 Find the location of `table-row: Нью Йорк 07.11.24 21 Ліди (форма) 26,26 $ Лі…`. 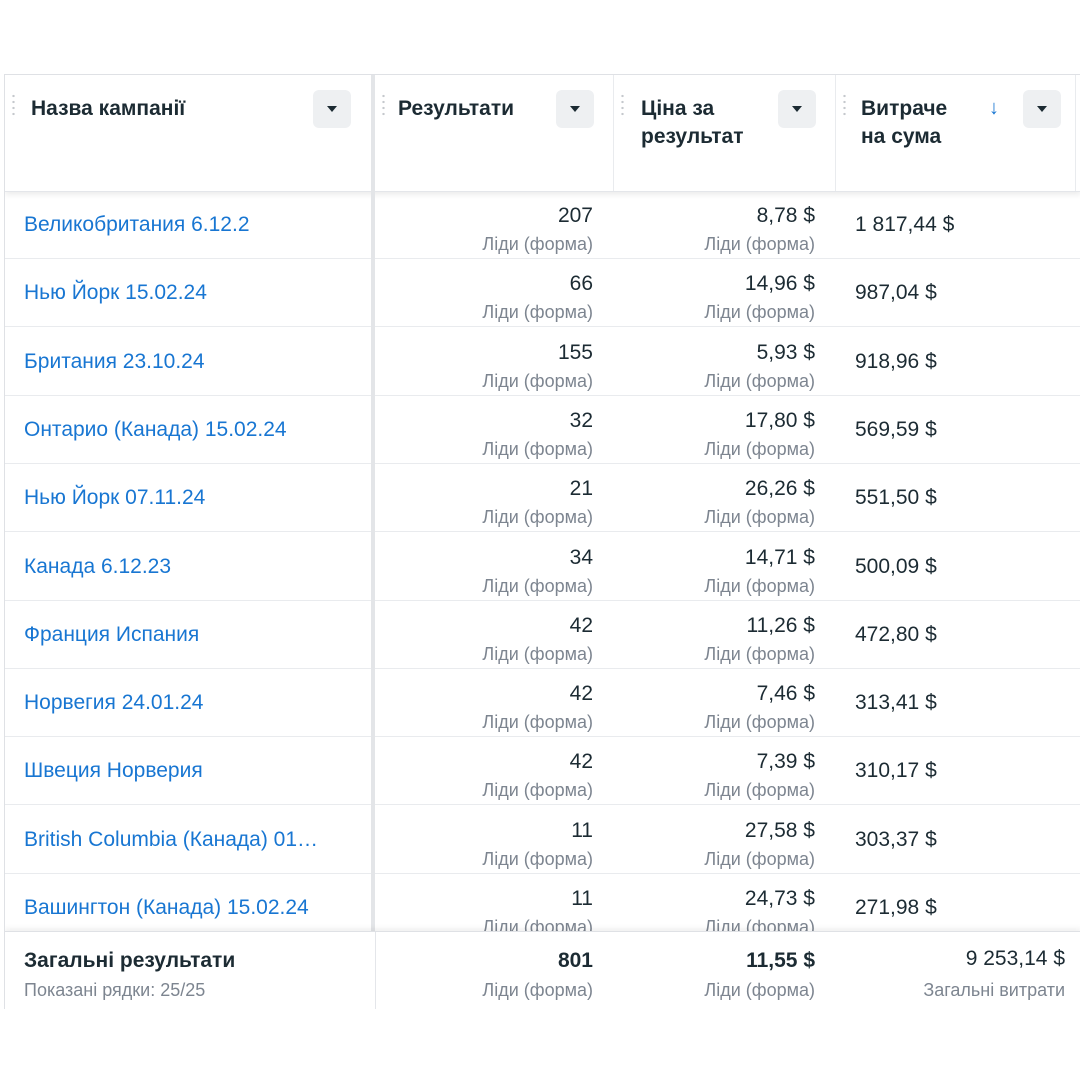

table-row: Нью Йорк 07.11.24 21 Ліди (форма) 26,26 $ Лі… is located at coordinates (542, 498).